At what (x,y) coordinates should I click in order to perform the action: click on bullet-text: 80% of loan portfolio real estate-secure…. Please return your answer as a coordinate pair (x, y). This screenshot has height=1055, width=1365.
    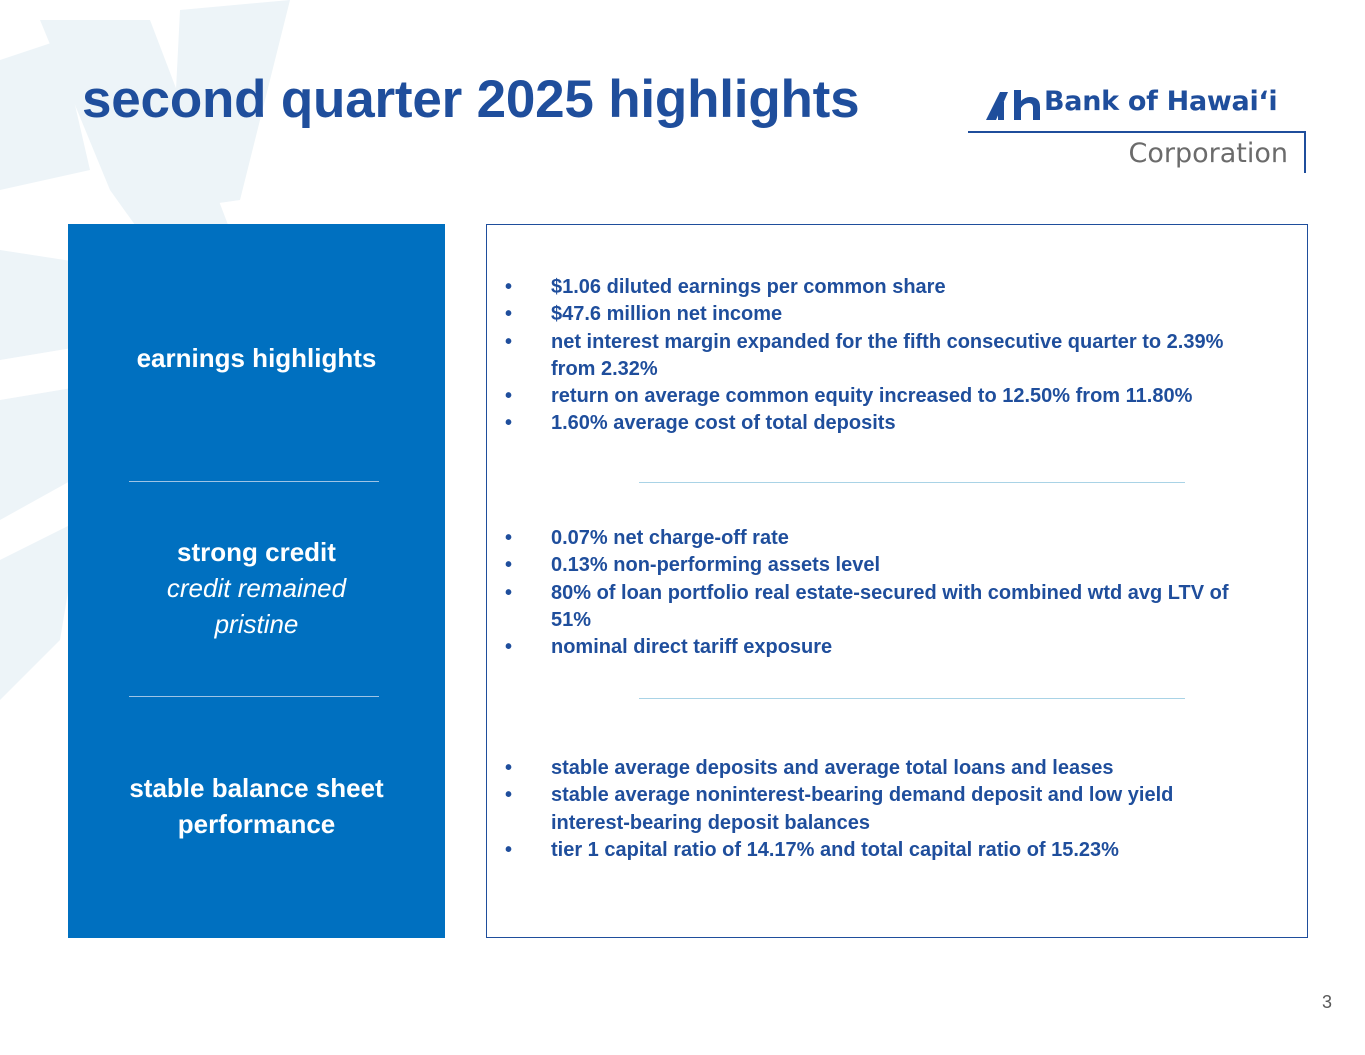
    Looking at the image, I should click on (890, 606).